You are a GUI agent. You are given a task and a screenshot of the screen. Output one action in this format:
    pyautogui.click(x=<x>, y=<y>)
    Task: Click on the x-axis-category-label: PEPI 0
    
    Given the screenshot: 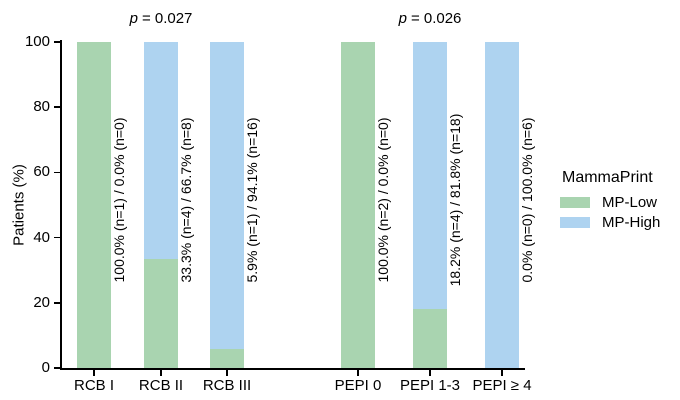 What is the action you would take?
    pyautogui.click(x=358, y=385)
    